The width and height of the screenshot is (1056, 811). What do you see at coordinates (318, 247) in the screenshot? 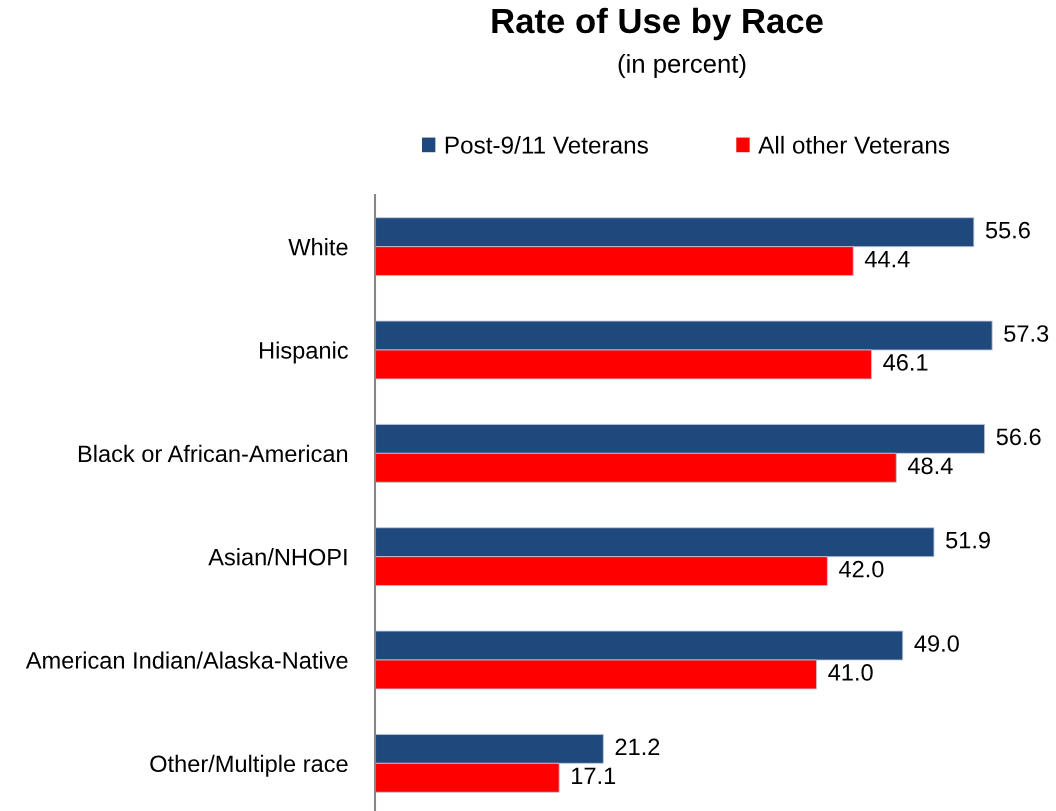
I see `y-tick-label: White` at bounding box center [318, 247].